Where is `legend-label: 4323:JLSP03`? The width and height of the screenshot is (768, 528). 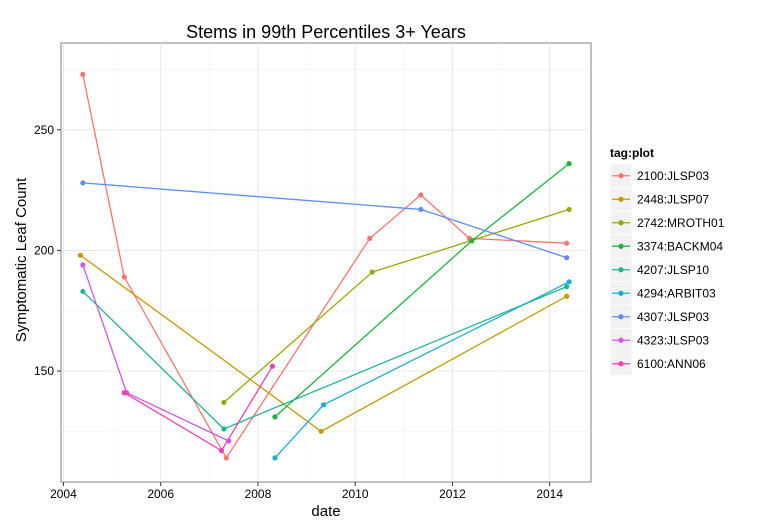
legend-label: 4323:JLSP03 is located at coordinates (673, 340).